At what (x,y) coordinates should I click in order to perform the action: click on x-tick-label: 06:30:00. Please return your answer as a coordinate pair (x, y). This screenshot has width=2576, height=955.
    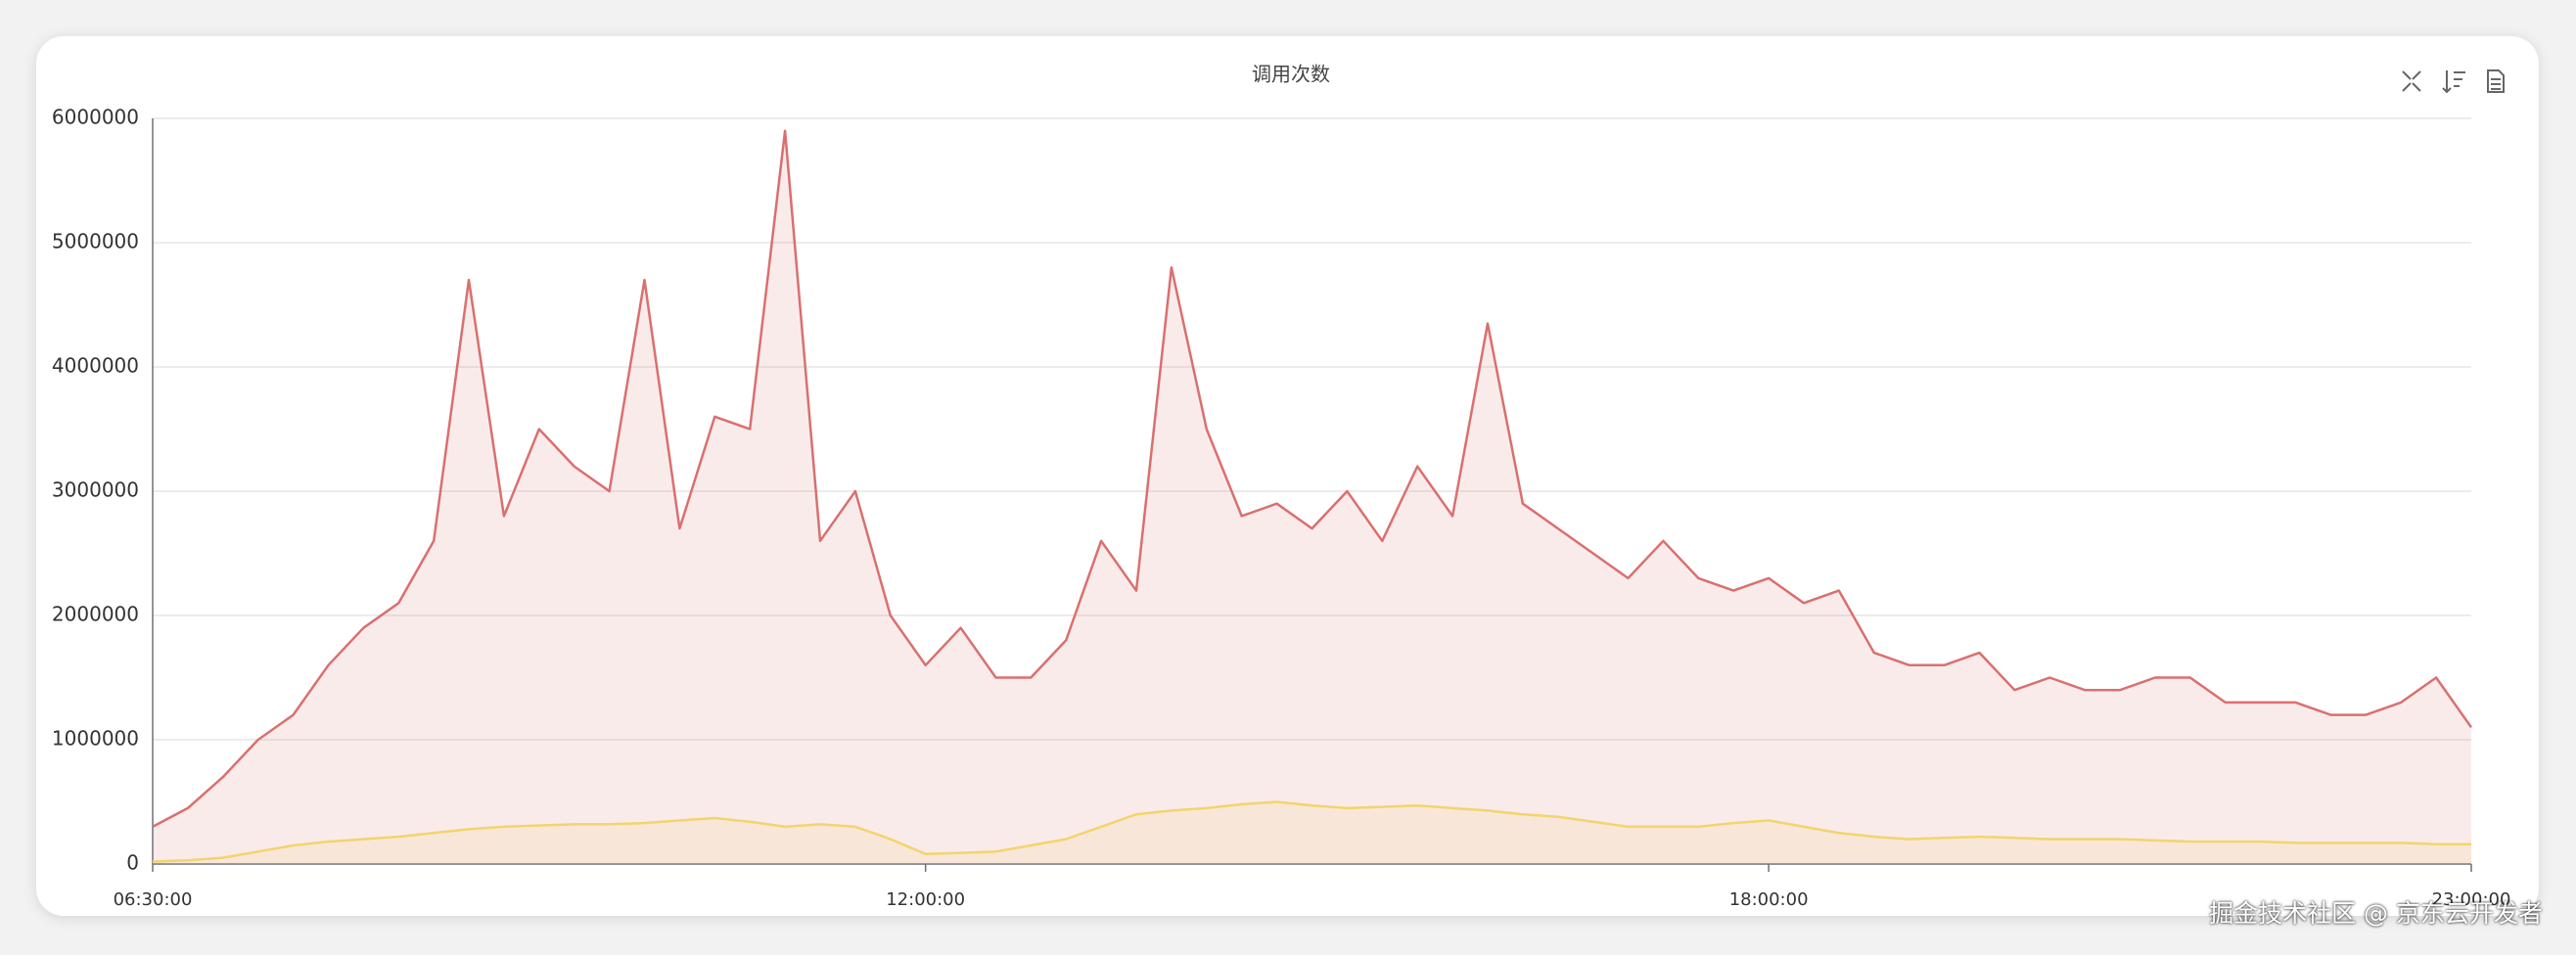
    Looking at the image, I should click on (154, 900).